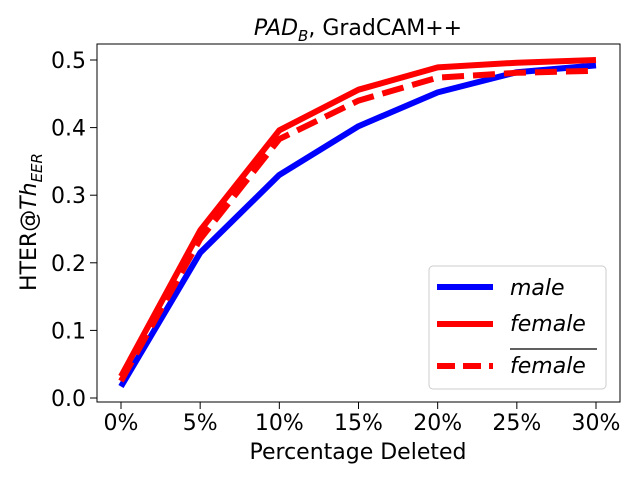  I want to click on x-tick-label: 10%, so click(279, 423).